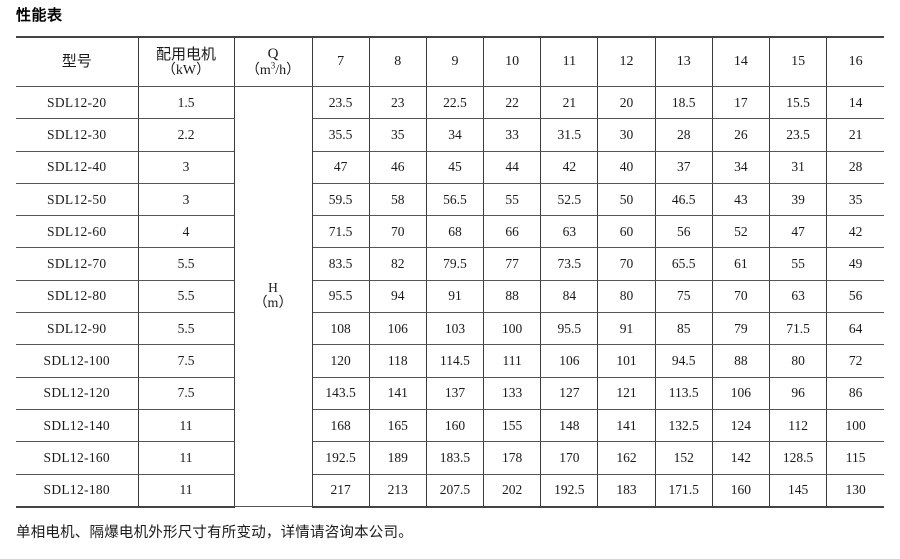  I want to click on cell-head-value: 141, so click(626, 425).